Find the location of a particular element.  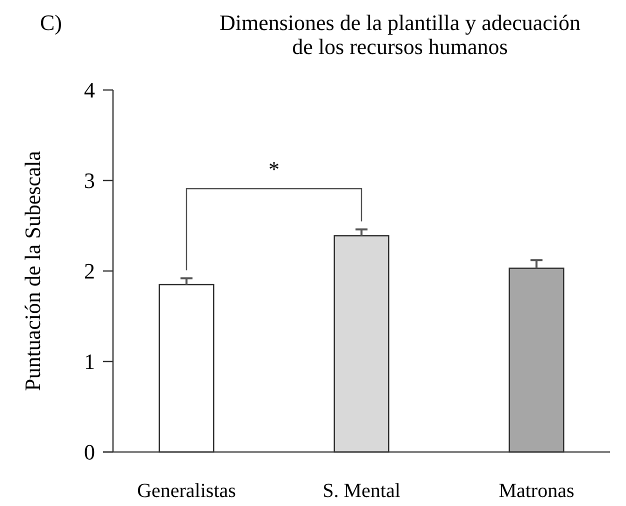

x-tick-label: Generalistas is located at coordinates (186, 491).